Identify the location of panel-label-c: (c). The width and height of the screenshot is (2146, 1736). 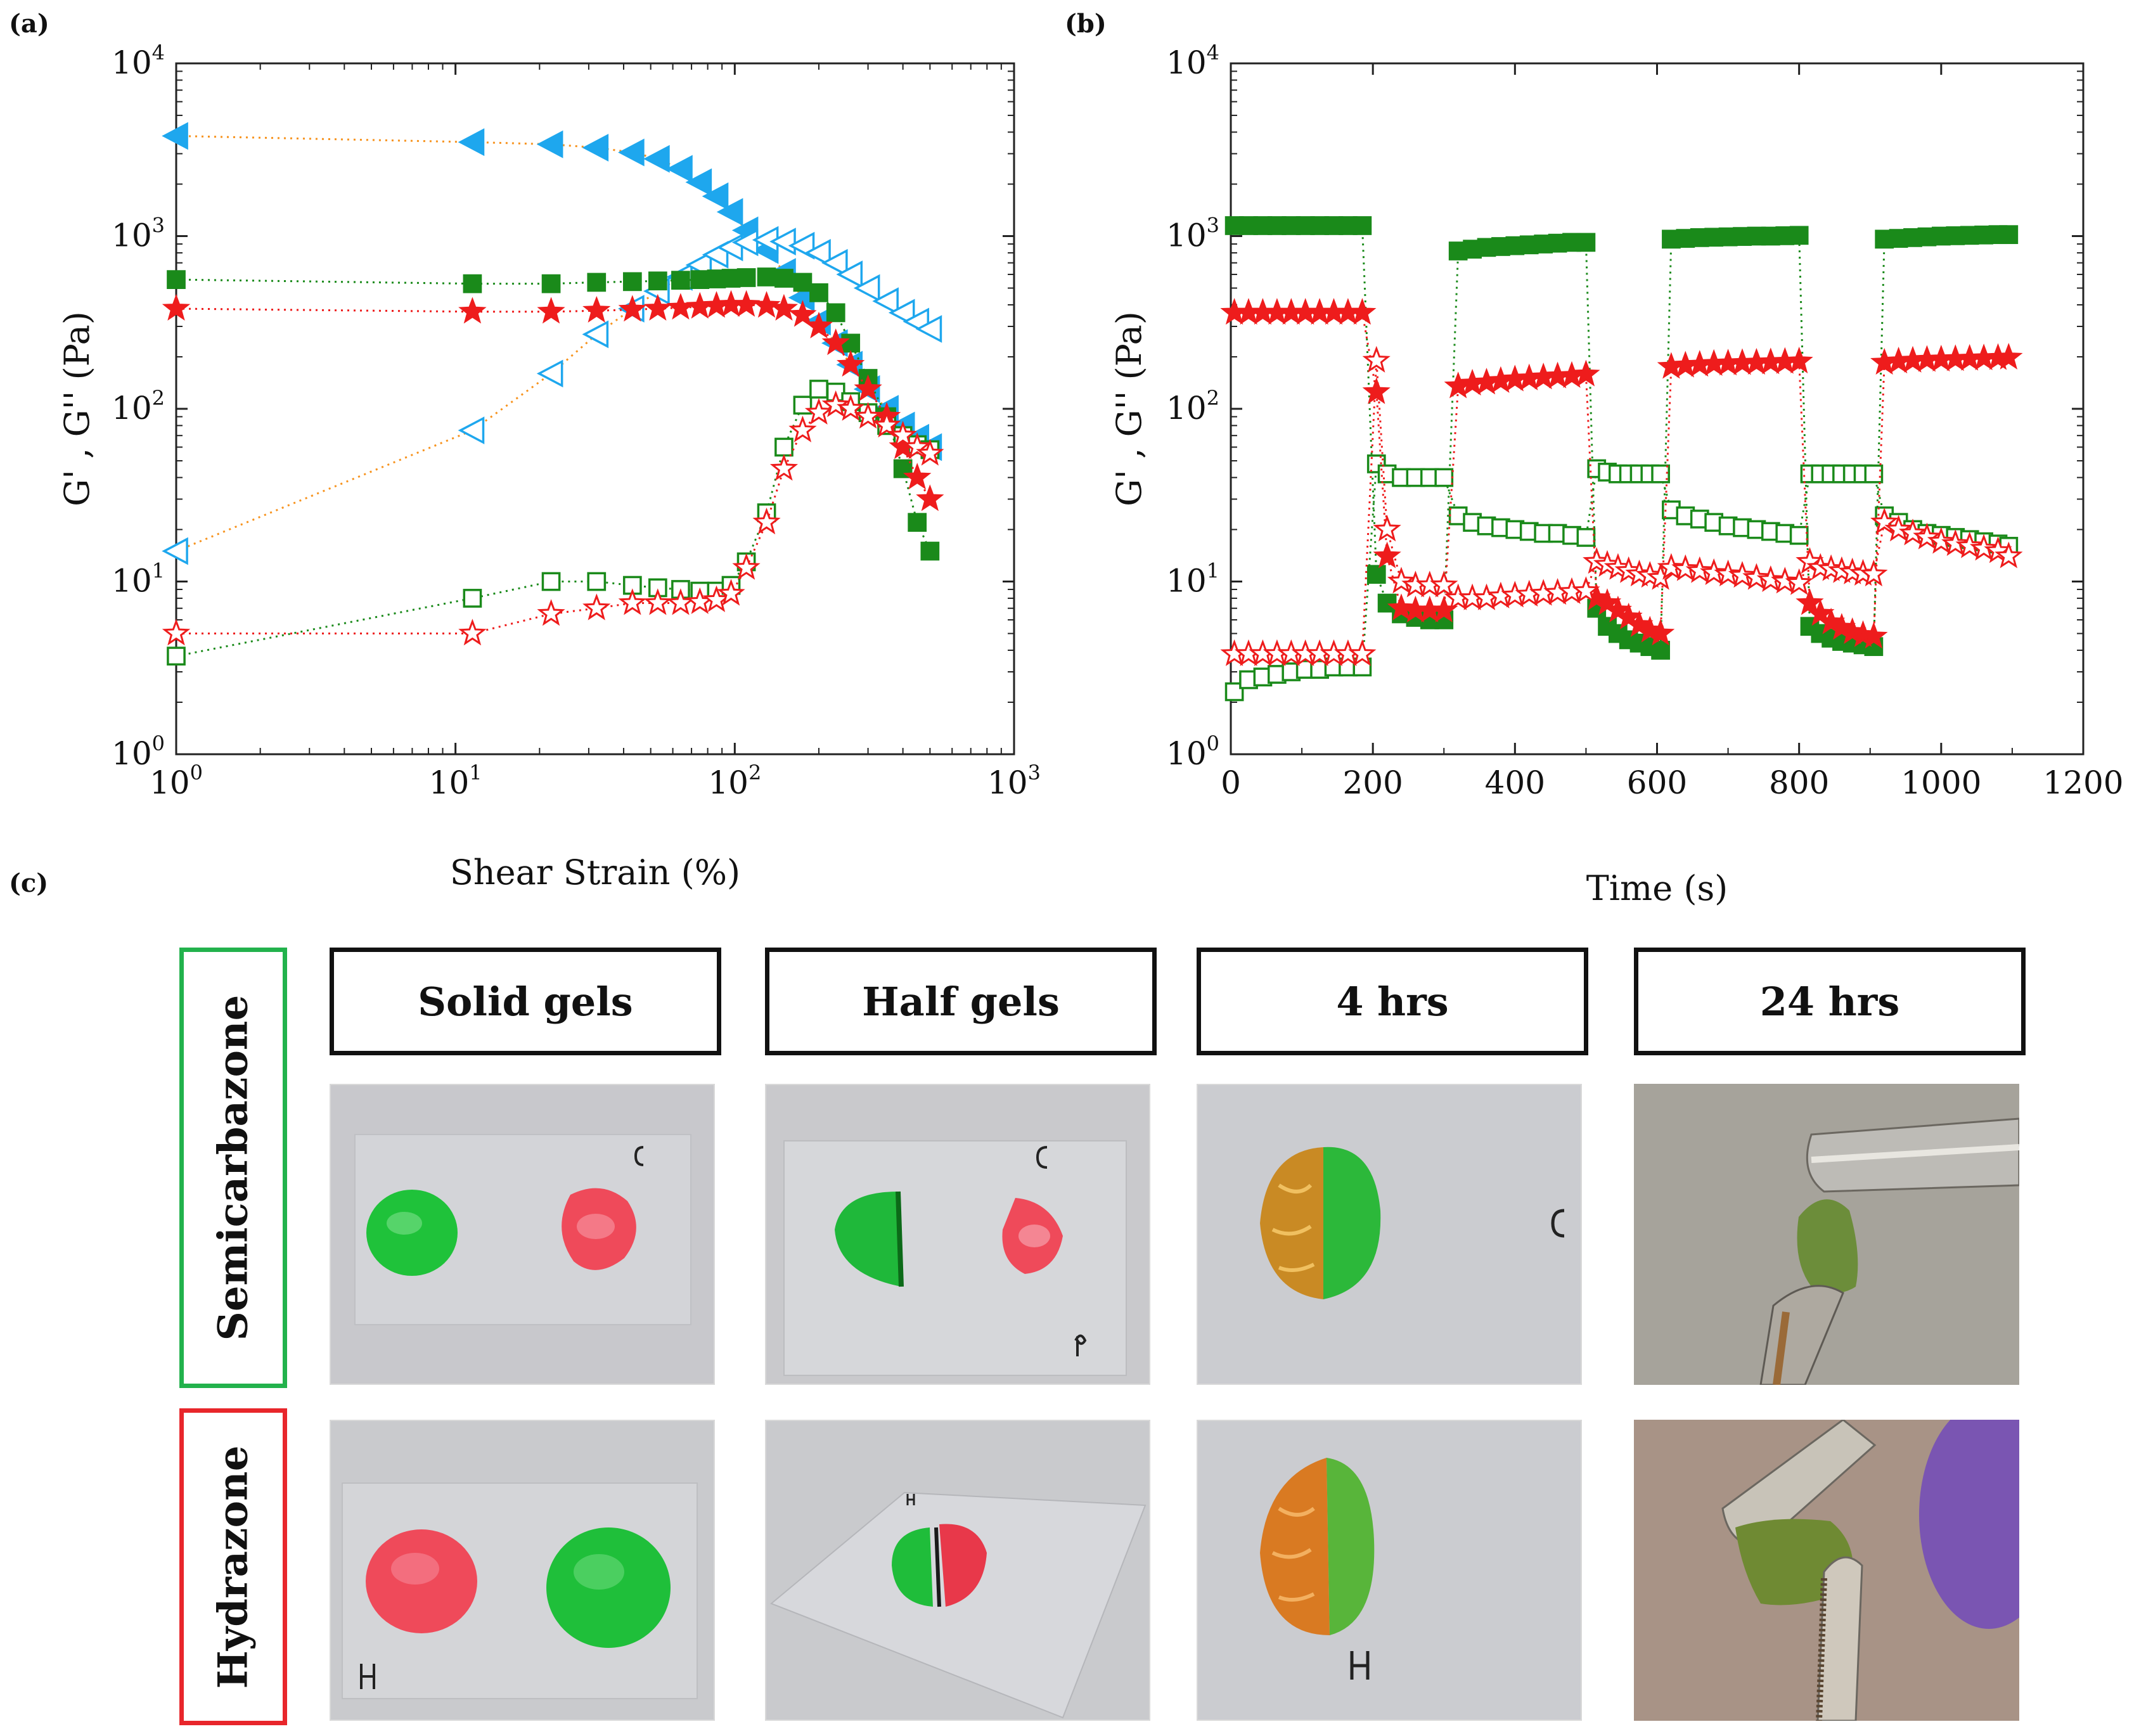
(29, 883).